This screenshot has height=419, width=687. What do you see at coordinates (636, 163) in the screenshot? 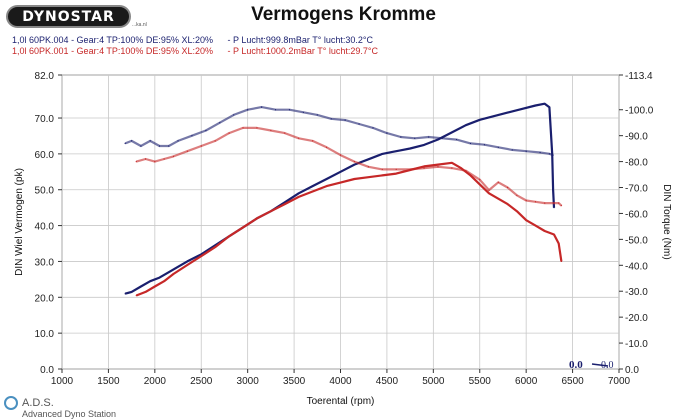
I see `y-right-tick-label: -80.0` at bounding box center [636, 163].